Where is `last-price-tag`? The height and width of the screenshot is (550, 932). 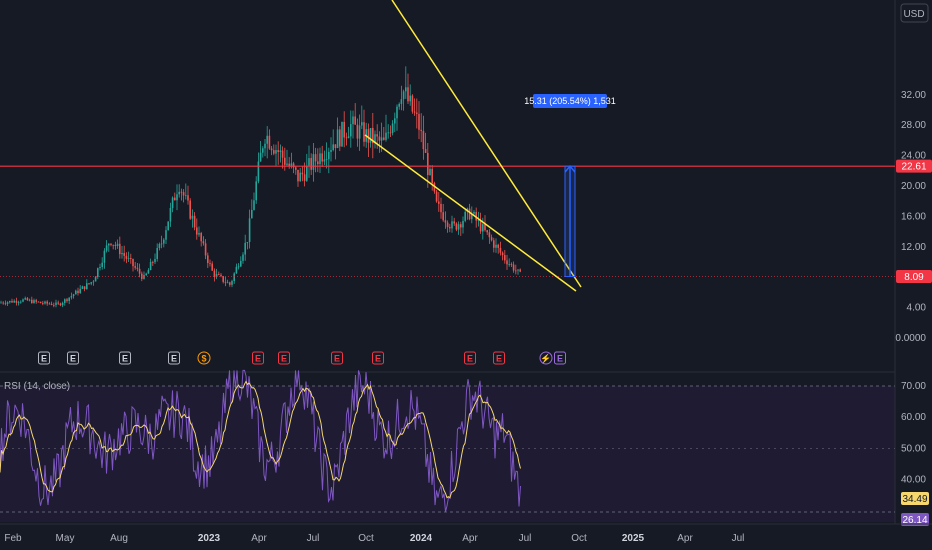
last-price-tag is located at coordinates (914, 277).